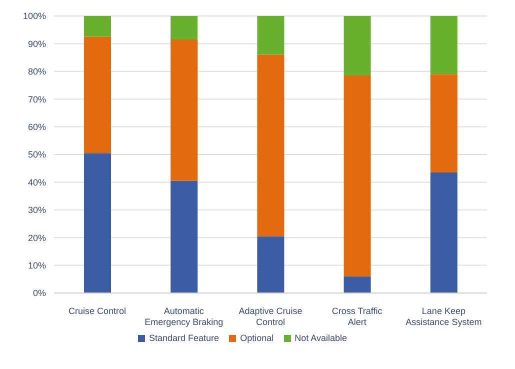  What do you see at coordinates (184, 338) in the screenshot?
I see `legend-label: Standard Feature` at bounding box center [184, 338].